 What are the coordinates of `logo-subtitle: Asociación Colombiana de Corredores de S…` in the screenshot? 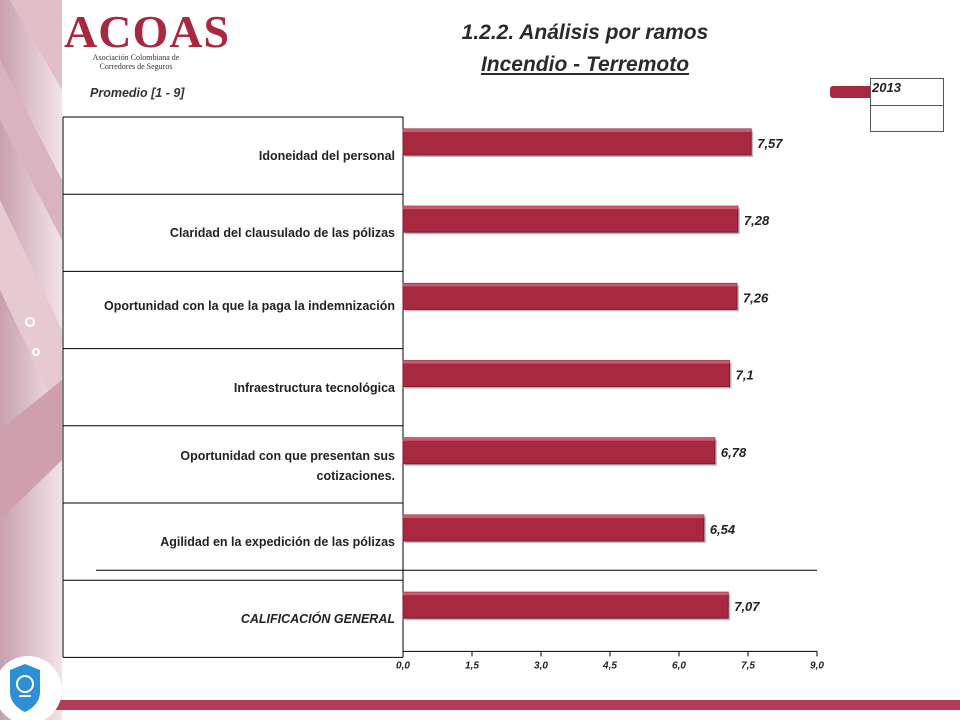 It's located at (136, 62).